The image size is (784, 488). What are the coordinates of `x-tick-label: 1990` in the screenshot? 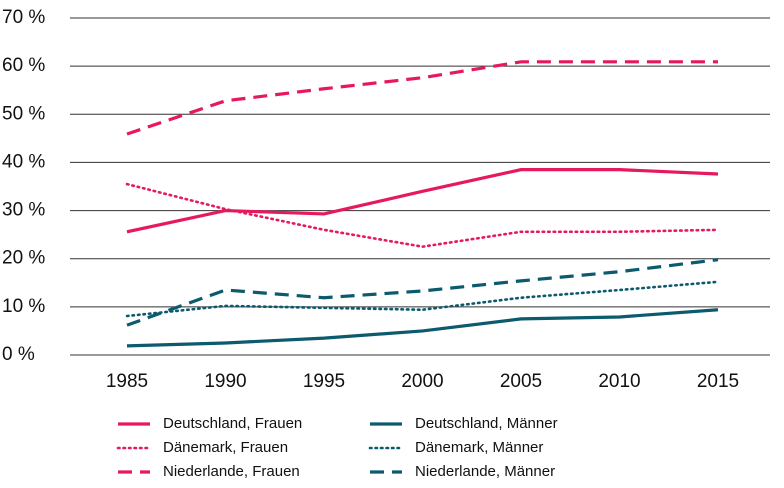 It's located at (225, 381).